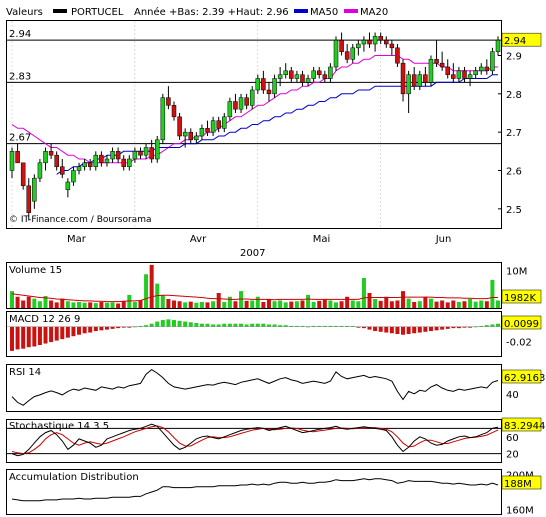 The width and height of the screenshot is (546, 517). What do you see at coordinates (211, 12) in the screenshot?
I see `year-range-text: Année +Bas: 2.39 +Haut: 2.96` at bounding box center [211, 12].